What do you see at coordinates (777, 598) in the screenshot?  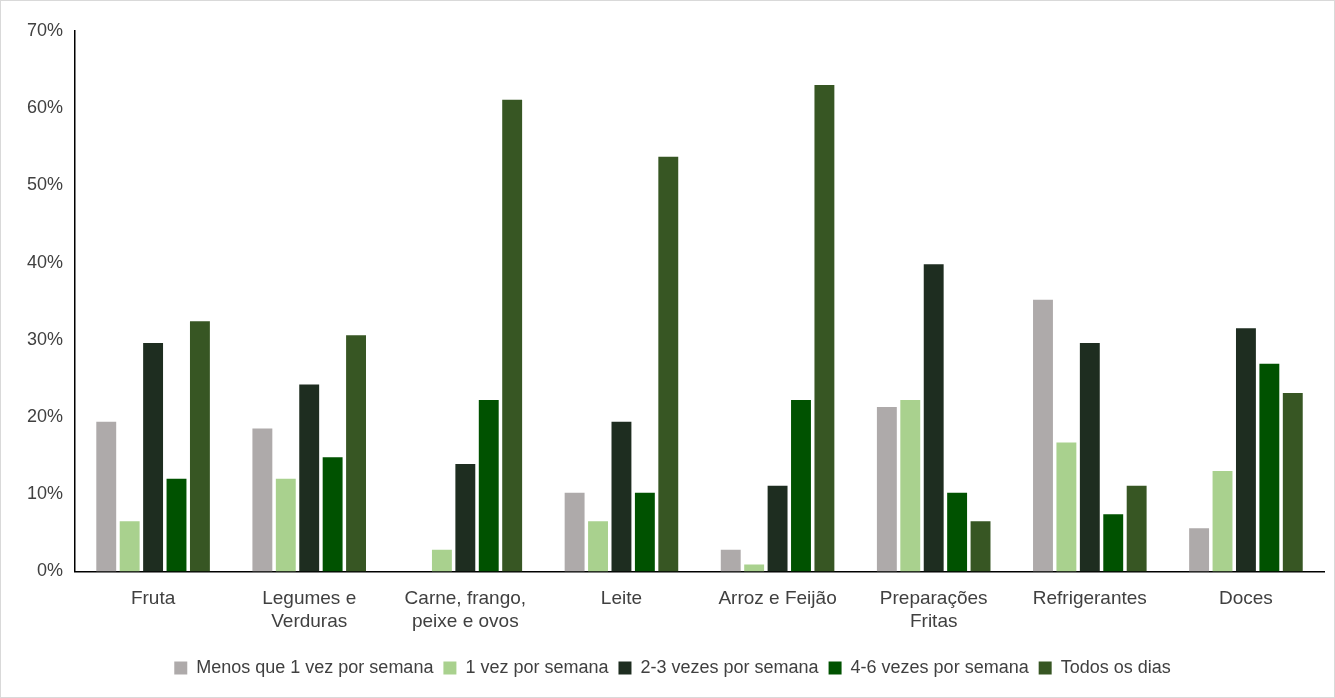 I see `x-tick-label: Arroz e Feijão` at bounding box center [777, 598].